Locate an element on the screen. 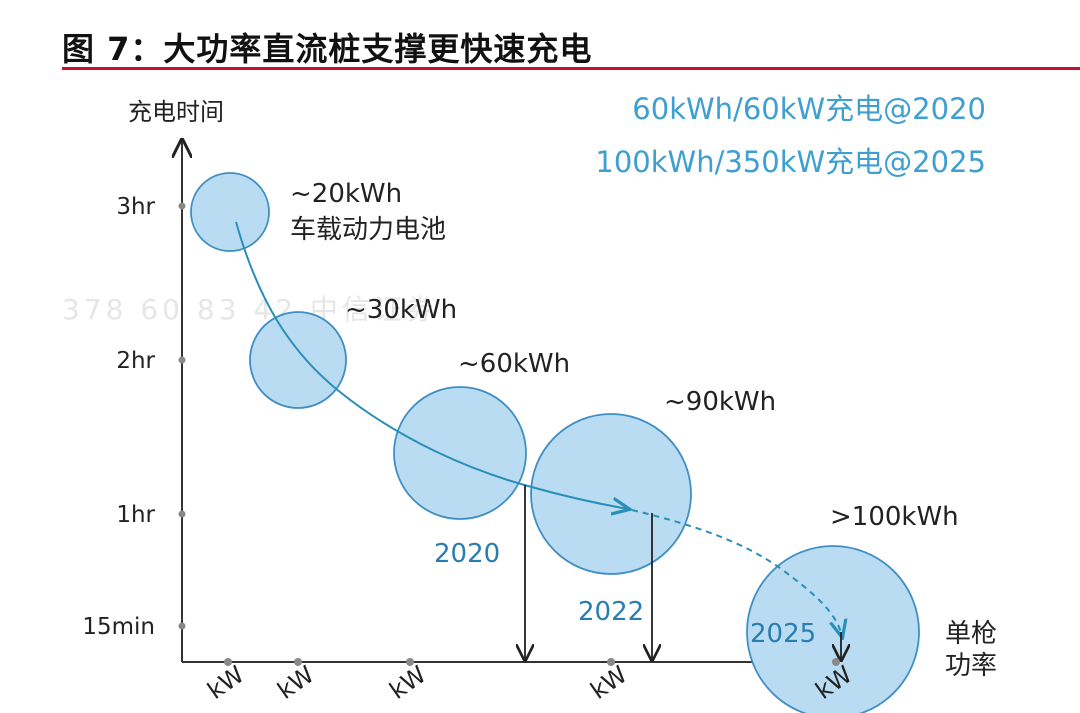 This screenshot has width=1080, height=713. bubble-90kwh is located at coordinates (611, 494).